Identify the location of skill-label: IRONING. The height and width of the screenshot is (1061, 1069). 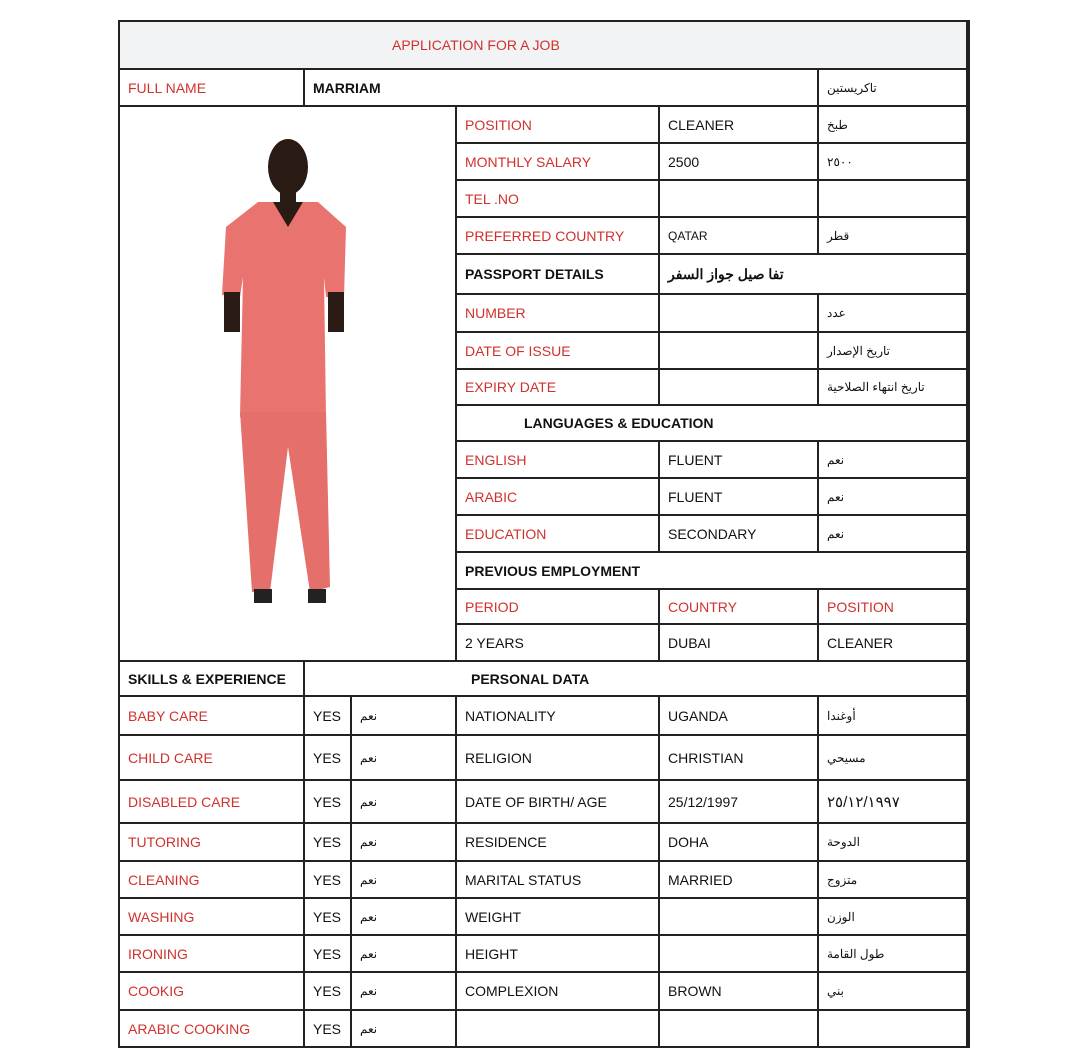
(211, 953).